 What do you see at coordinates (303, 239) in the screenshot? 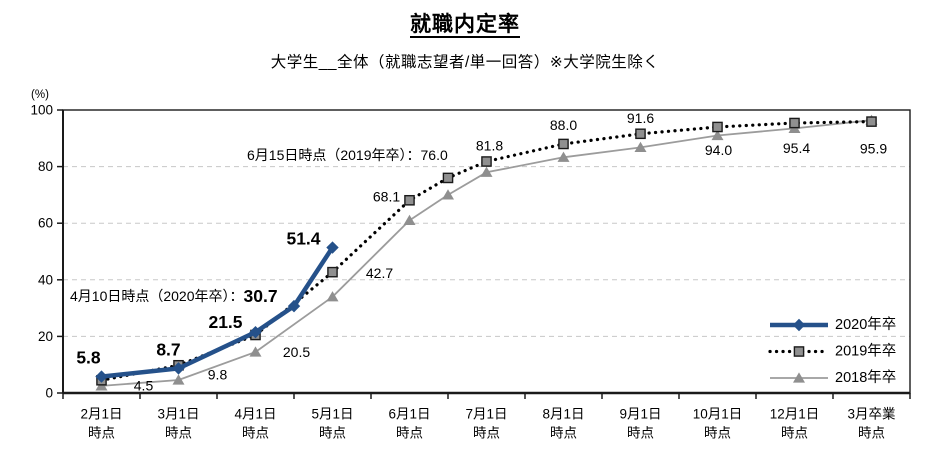
I see `data-label-2020年卒: 51.4` at bounding box center [303, 239].